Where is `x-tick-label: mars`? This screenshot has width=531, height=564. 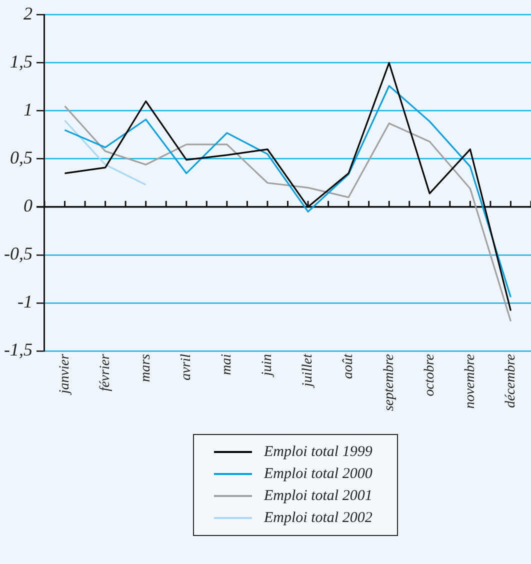 x-tick-label: mars is located at coordinates (146, 367).